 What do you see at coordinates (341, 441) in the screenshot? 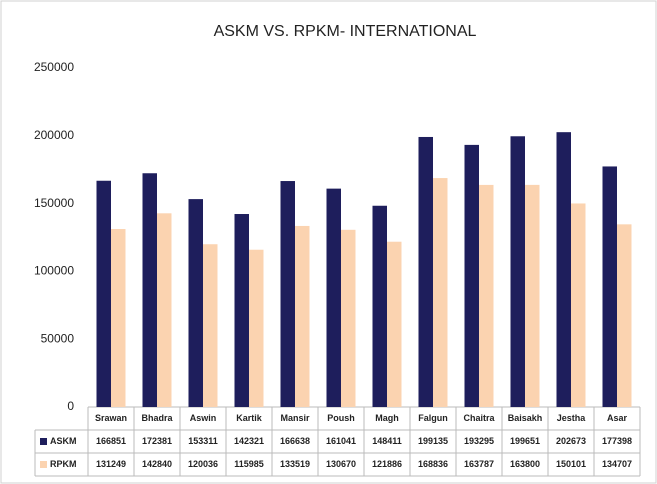
I see `table-value: 161041` at bounding box center [341, 441].